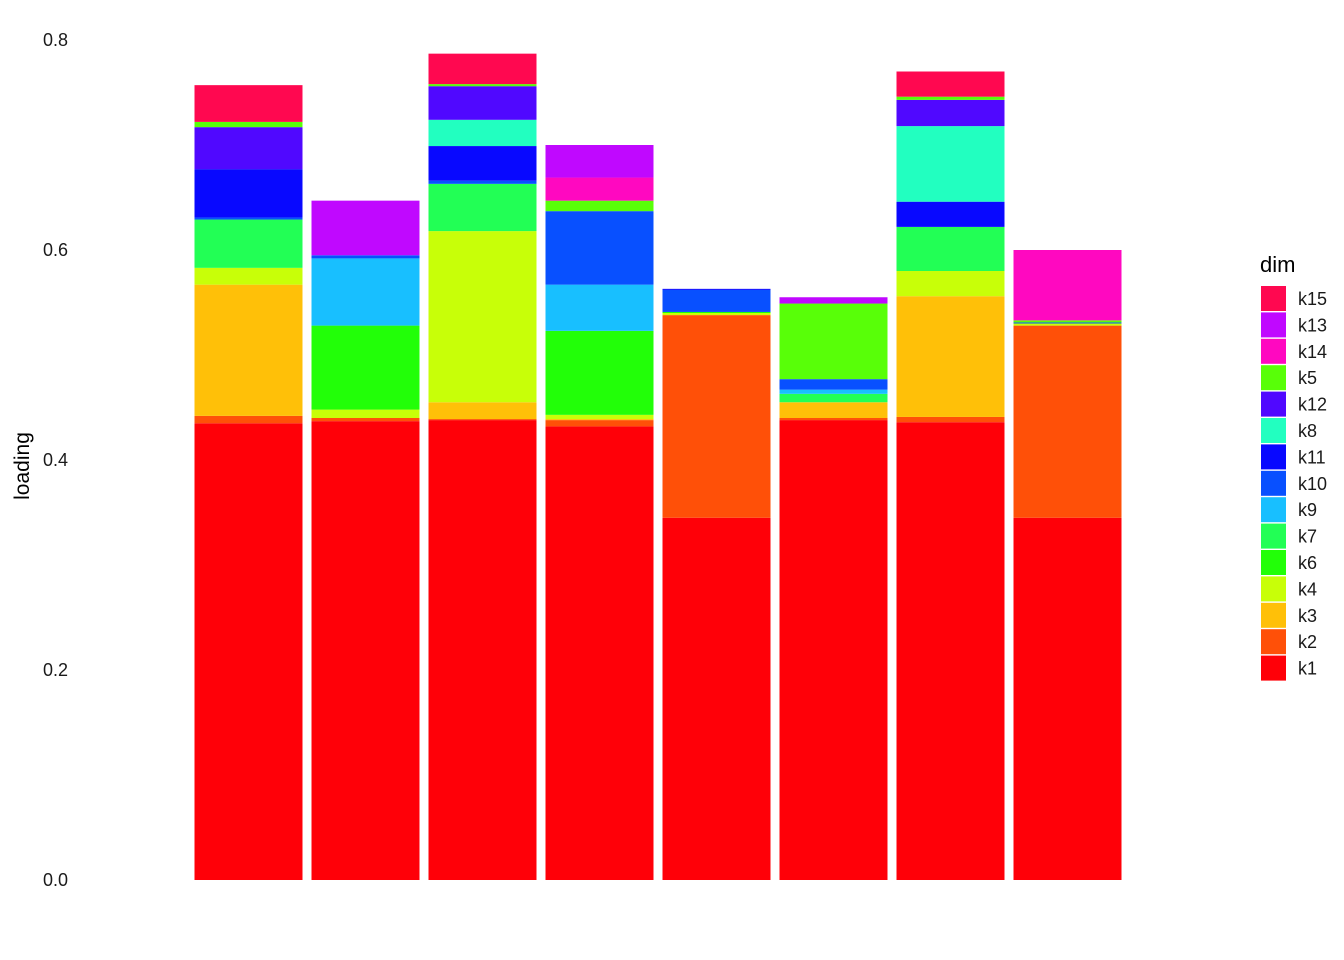 The height and width of the screenshot is (960, 1344). What do you see at coordinates (1273, 430) in the screenshot?
I see `legend-swatch-k8` at bounding box center [1273, 430].